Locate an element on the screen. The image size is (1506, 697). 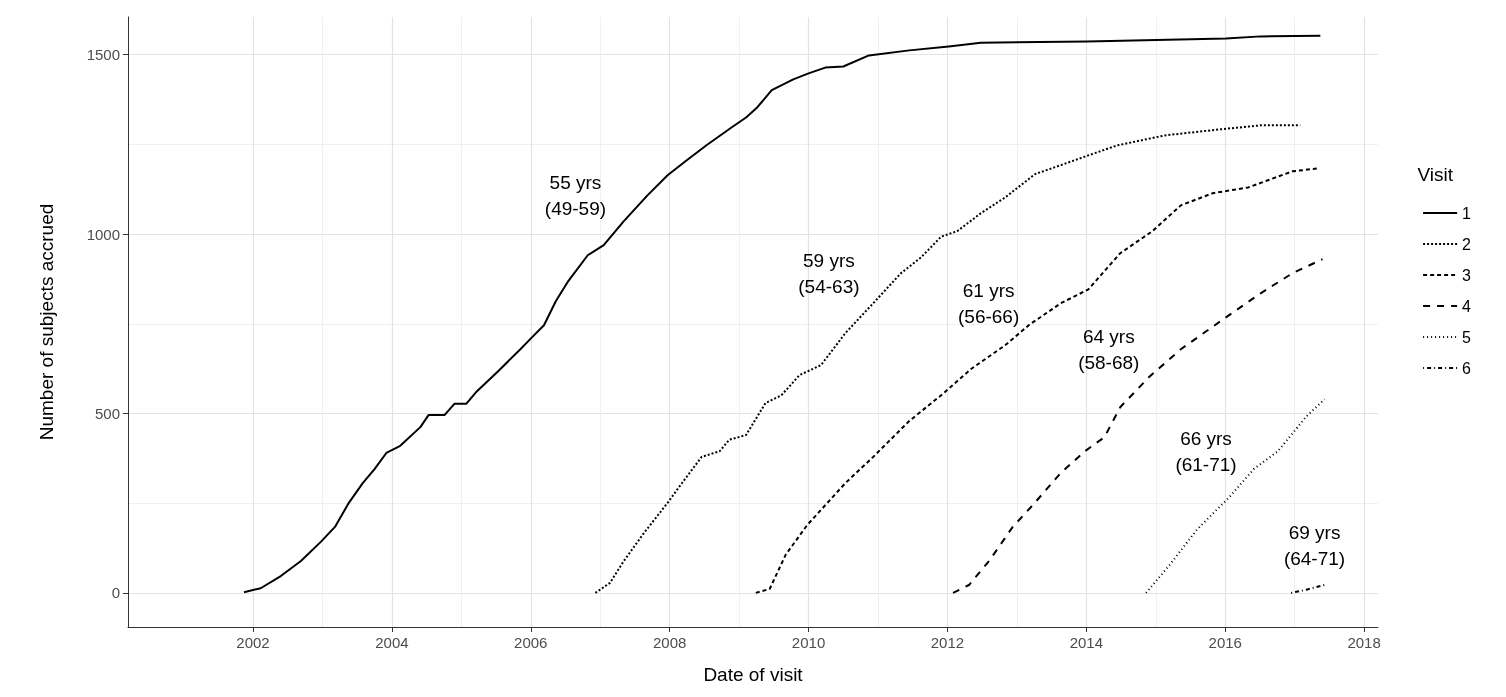
legend-label: 3 is located at coordinates (1467, 275).